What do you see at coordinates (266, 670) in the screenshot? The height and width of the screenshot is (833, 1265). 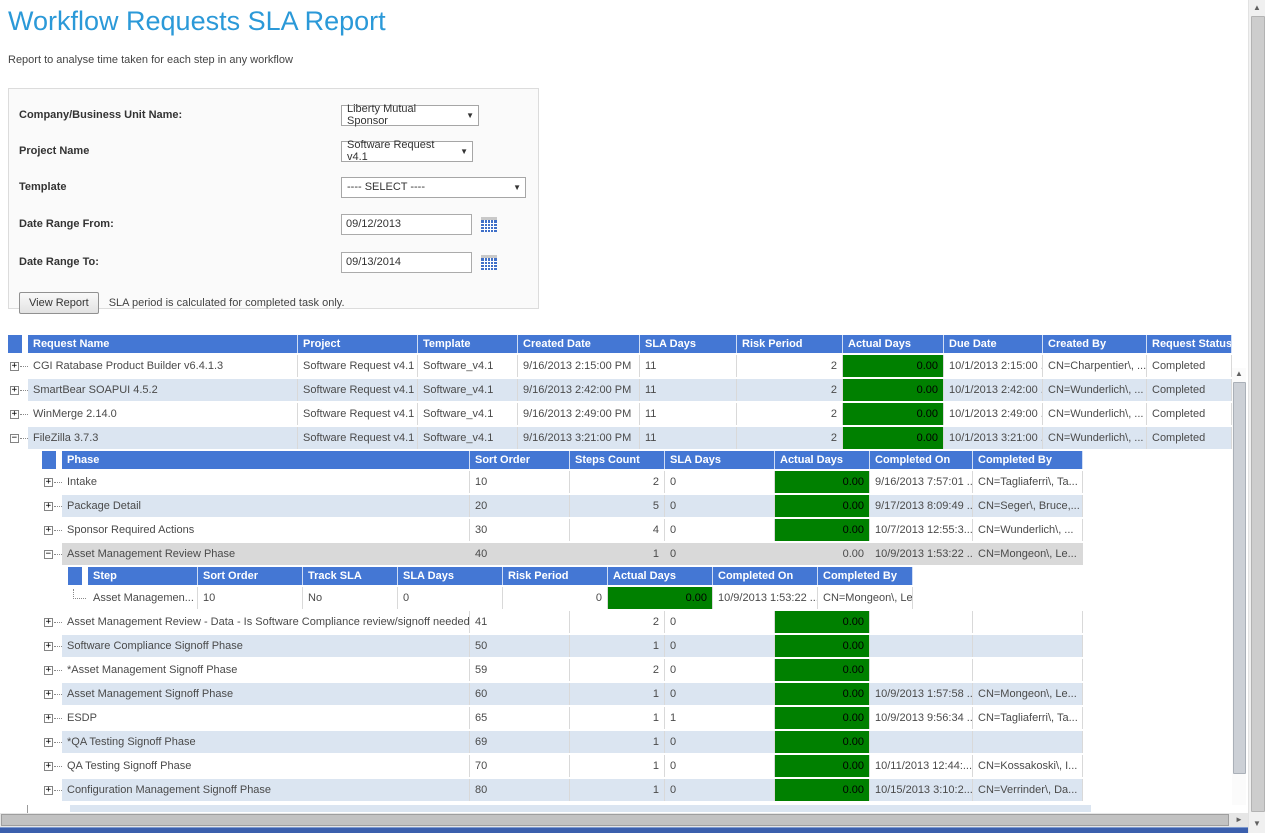 I see `cell-phase: *Asset Management Signoff Phase` at bounding box center [266, 670].